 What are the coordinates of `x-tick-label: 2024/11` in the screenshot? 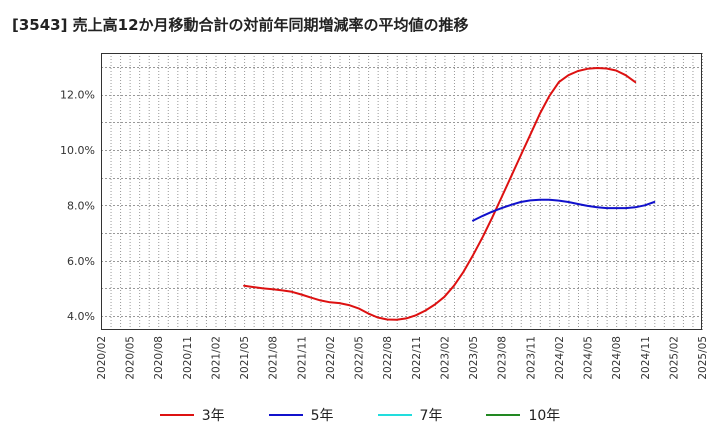 It's located at (646, 358).